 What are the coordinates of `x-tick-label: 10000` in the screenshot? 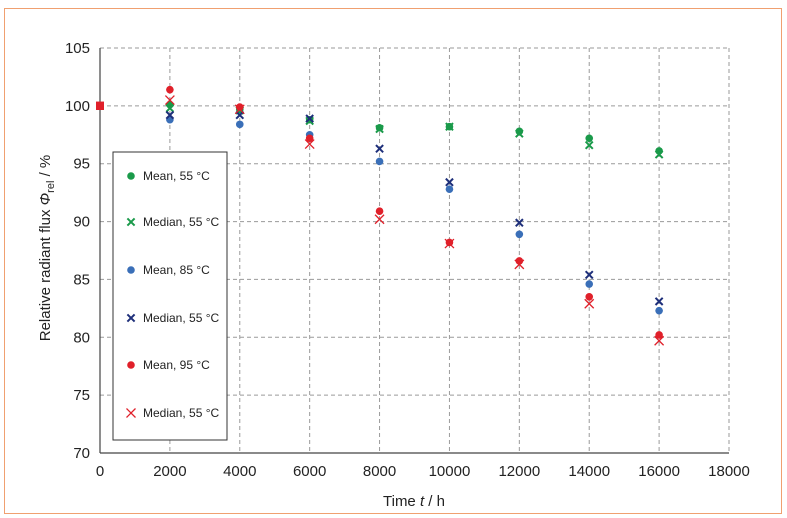 It's located at (450, 471).